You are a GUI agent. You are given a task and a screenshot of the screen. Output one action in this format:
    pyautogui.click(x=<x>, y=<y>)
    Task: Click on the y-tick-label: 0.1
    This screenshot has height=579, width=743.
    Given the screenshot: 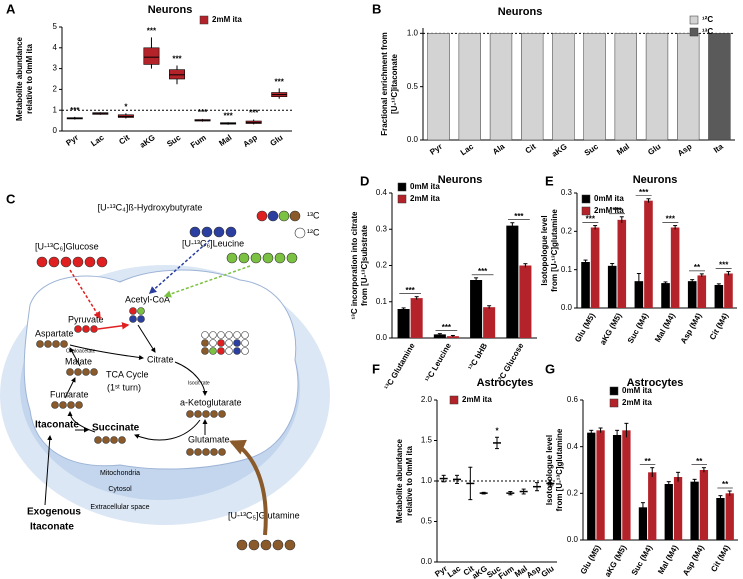 What is the action you would take?
    pyautogui.click(x=567, y=269)
    